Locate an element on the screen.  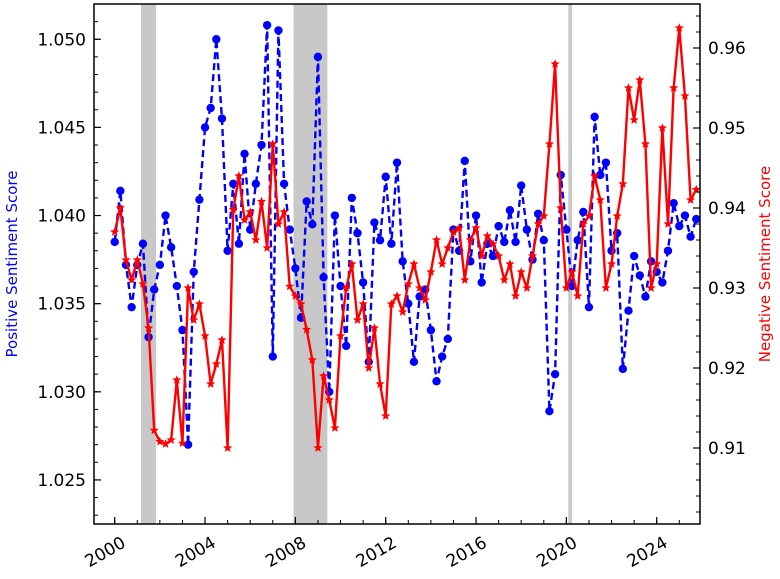
right-y-tick-label: 0.93 is located at coordinates (727, 289).